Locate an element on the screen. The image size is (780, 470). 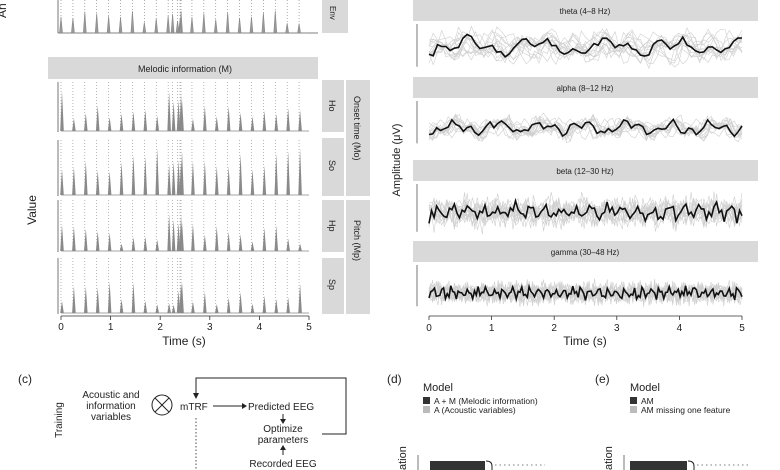
group-label-pitch: Pitch (Mp) is located at coordinates (357, 240).